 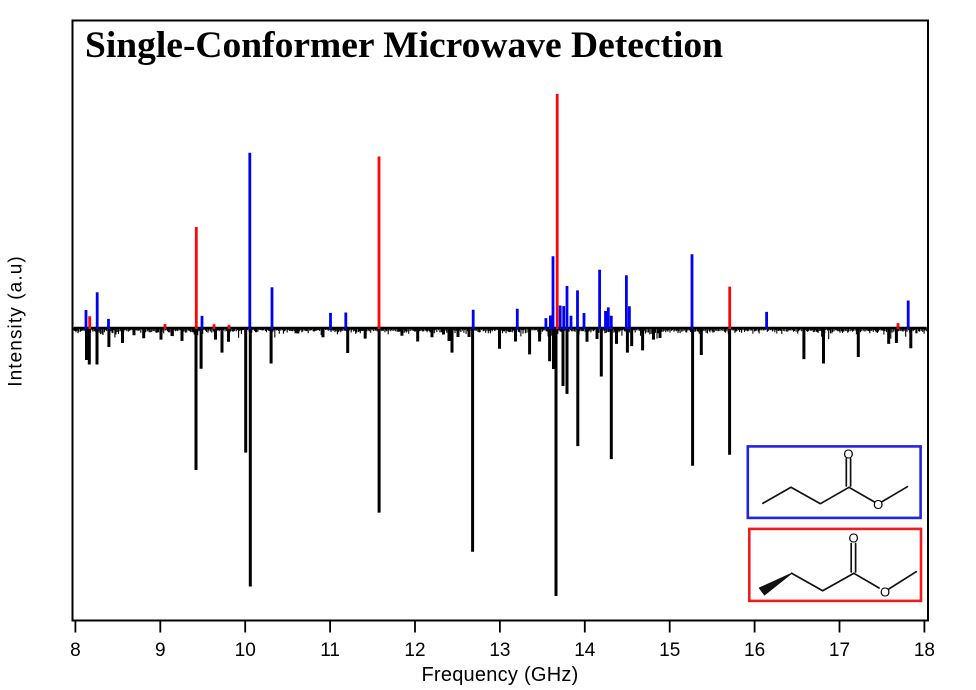 I want to click on svg-text: 15, so click(x=669, y=650).